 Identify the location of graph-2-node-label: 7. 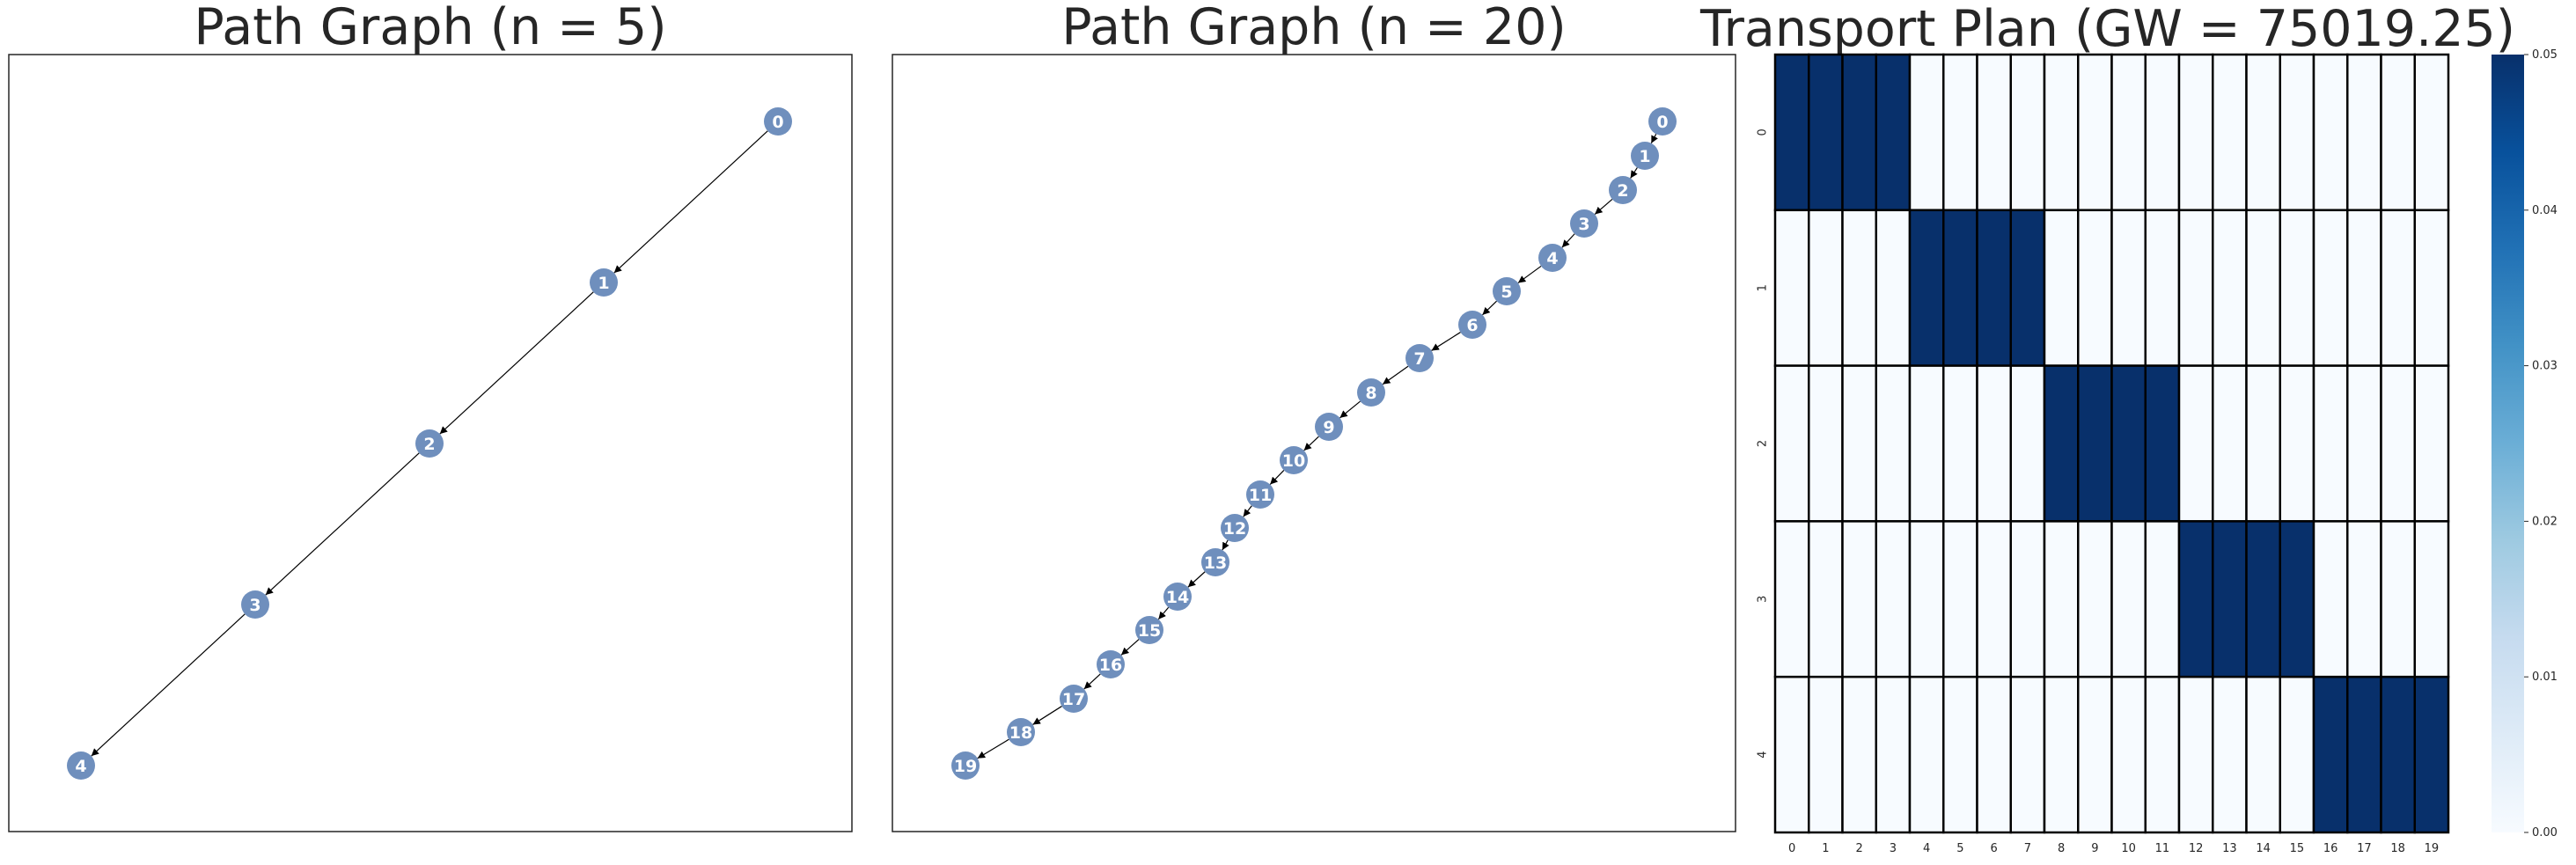
(1419, 359).